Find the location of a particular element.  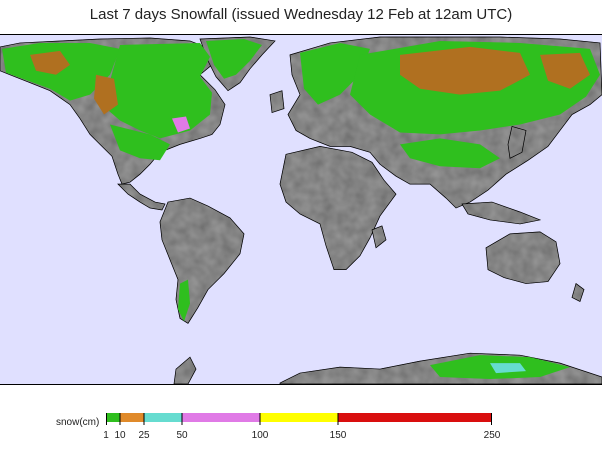

land-africa is located at coordinates (338, 208).